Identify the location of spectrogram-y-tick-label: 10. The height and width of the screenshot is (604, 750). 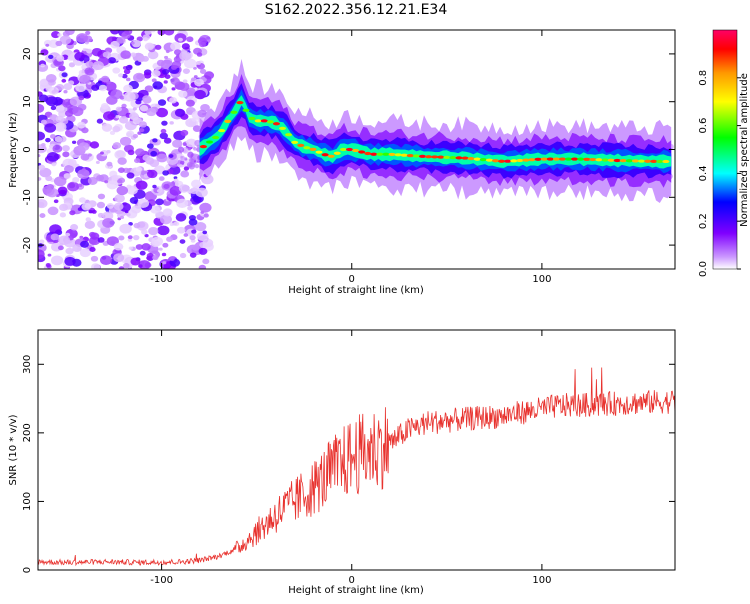
(27, 101).